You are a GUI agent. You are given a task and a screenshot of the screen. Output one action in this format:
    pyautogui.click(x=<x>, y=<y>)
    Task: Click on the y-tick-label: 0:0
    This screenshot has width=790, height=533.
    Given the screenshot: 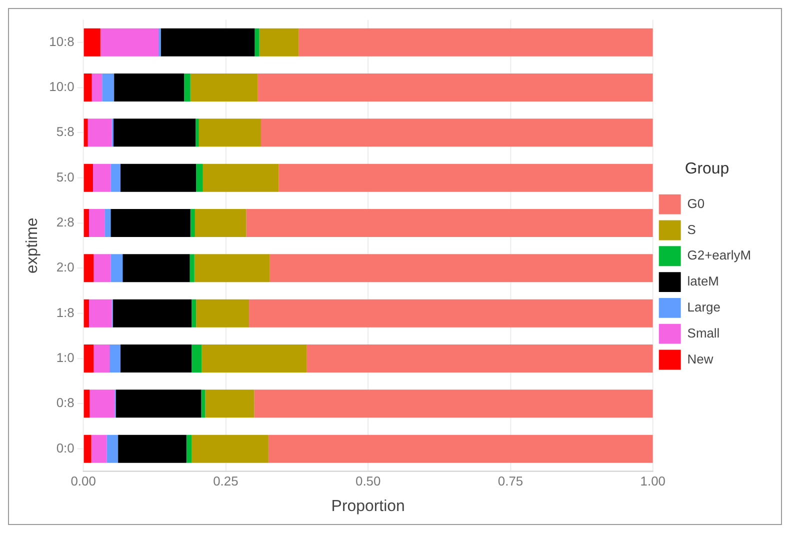 What is the action you would take?
    pyautogui.click(x=65, y=448)
    